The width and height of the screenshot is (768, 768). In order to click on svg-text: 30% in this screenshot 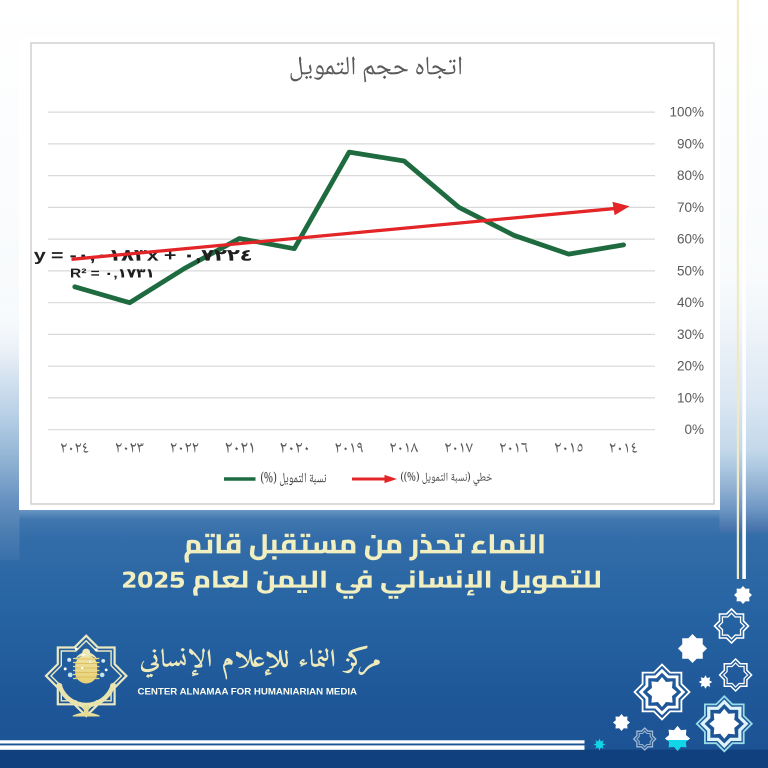, I will do `click(690, 334)`.